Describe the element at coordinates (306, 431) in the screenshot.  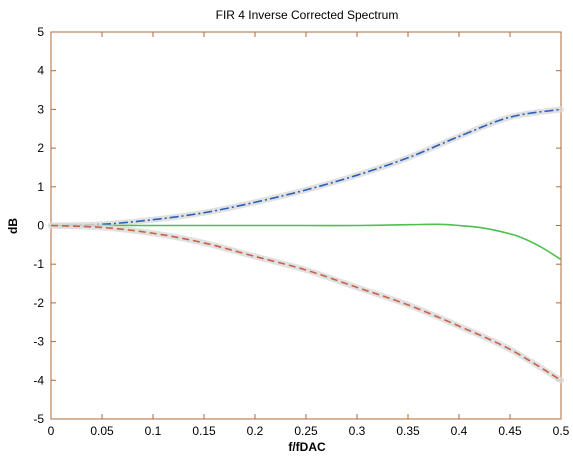
I see `x-tick-label: 0.25` at that location.